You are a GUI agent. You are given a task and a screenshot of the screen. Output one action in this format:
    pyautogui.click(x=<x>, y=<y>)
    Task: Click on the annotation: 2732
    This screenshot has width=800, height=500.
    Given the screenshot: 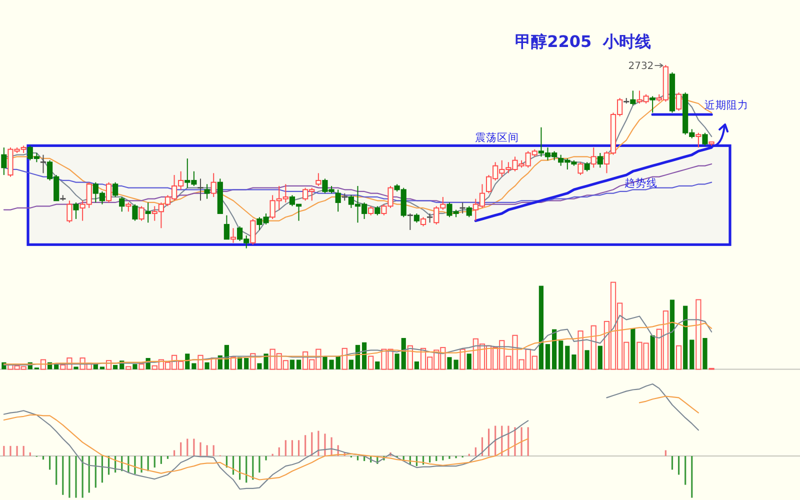 What is the action you would take?
    pyautogui.click(x=641, y=66)
    